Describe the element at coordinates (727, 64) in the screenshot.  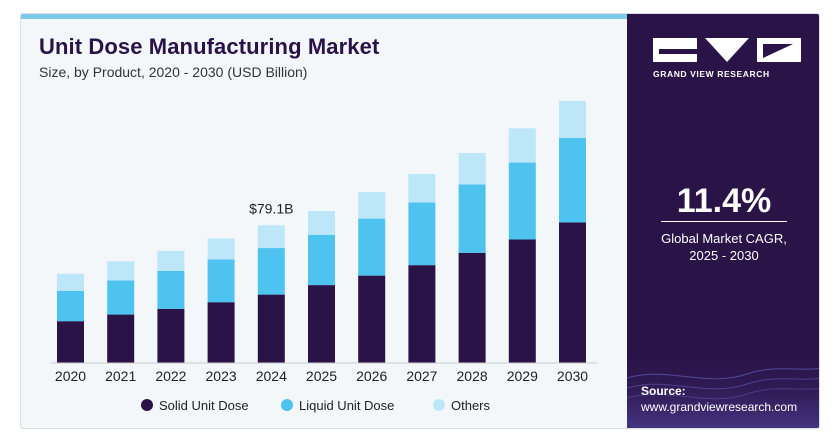
I see `brand-logo: GRAND VIEW RESEARCH` at that location.